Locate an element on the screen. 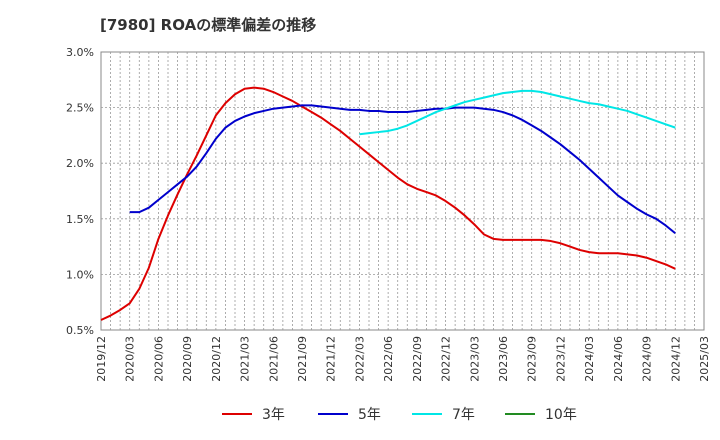 The height and width of the screenshot is (440, 720). x-tick-label: 2023/09 is located at coordinates (532, 359).